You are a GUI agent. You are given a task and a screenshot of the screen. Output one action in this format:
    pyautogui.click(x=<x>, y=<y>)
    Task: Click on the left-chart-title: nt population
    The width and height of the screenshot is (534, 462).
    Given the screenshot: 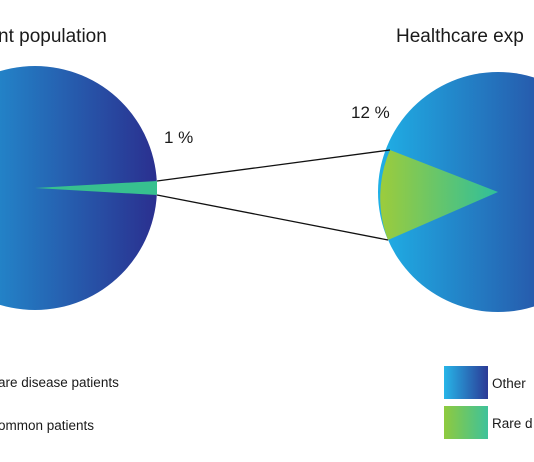 What is the action you would take?
    pyautogui.click(x=53, y=36)
    